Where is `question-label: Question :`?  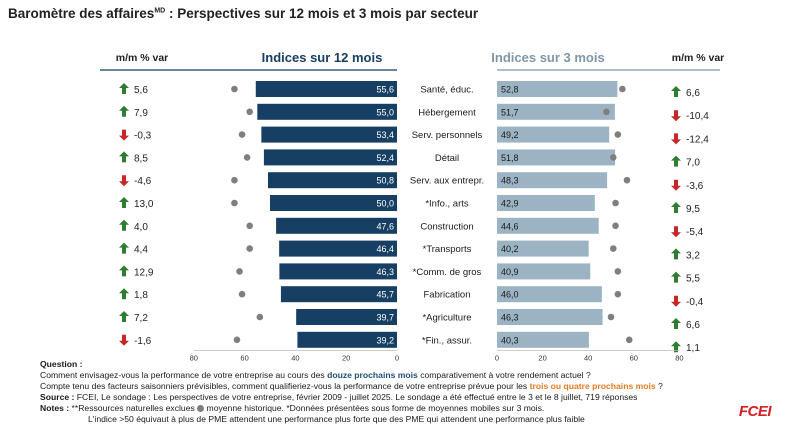 question-label: Question : is located at coordinates (61, 364).